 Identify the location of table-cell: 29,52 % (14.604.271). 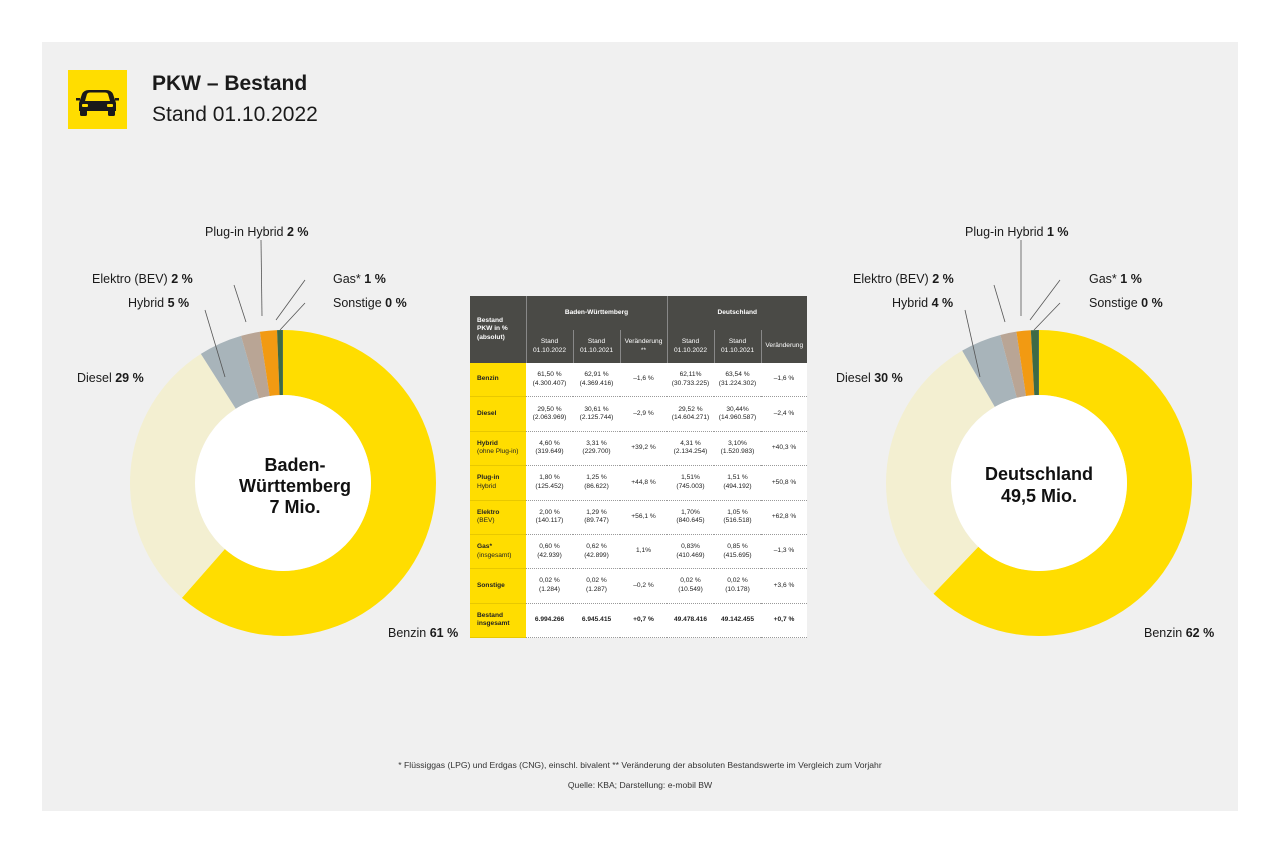
(690, 414).